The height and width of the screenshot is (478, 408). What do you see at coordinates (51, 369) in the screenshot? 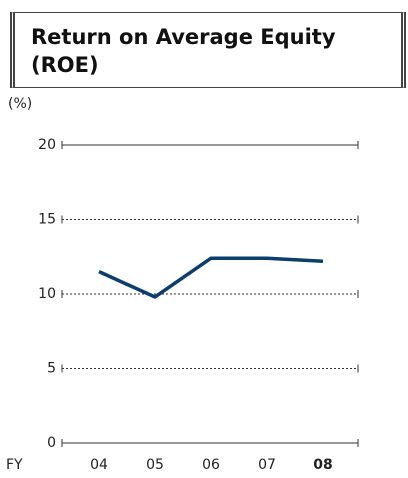
I see `y-tick-label: 5` at bounding box center [51, 369].